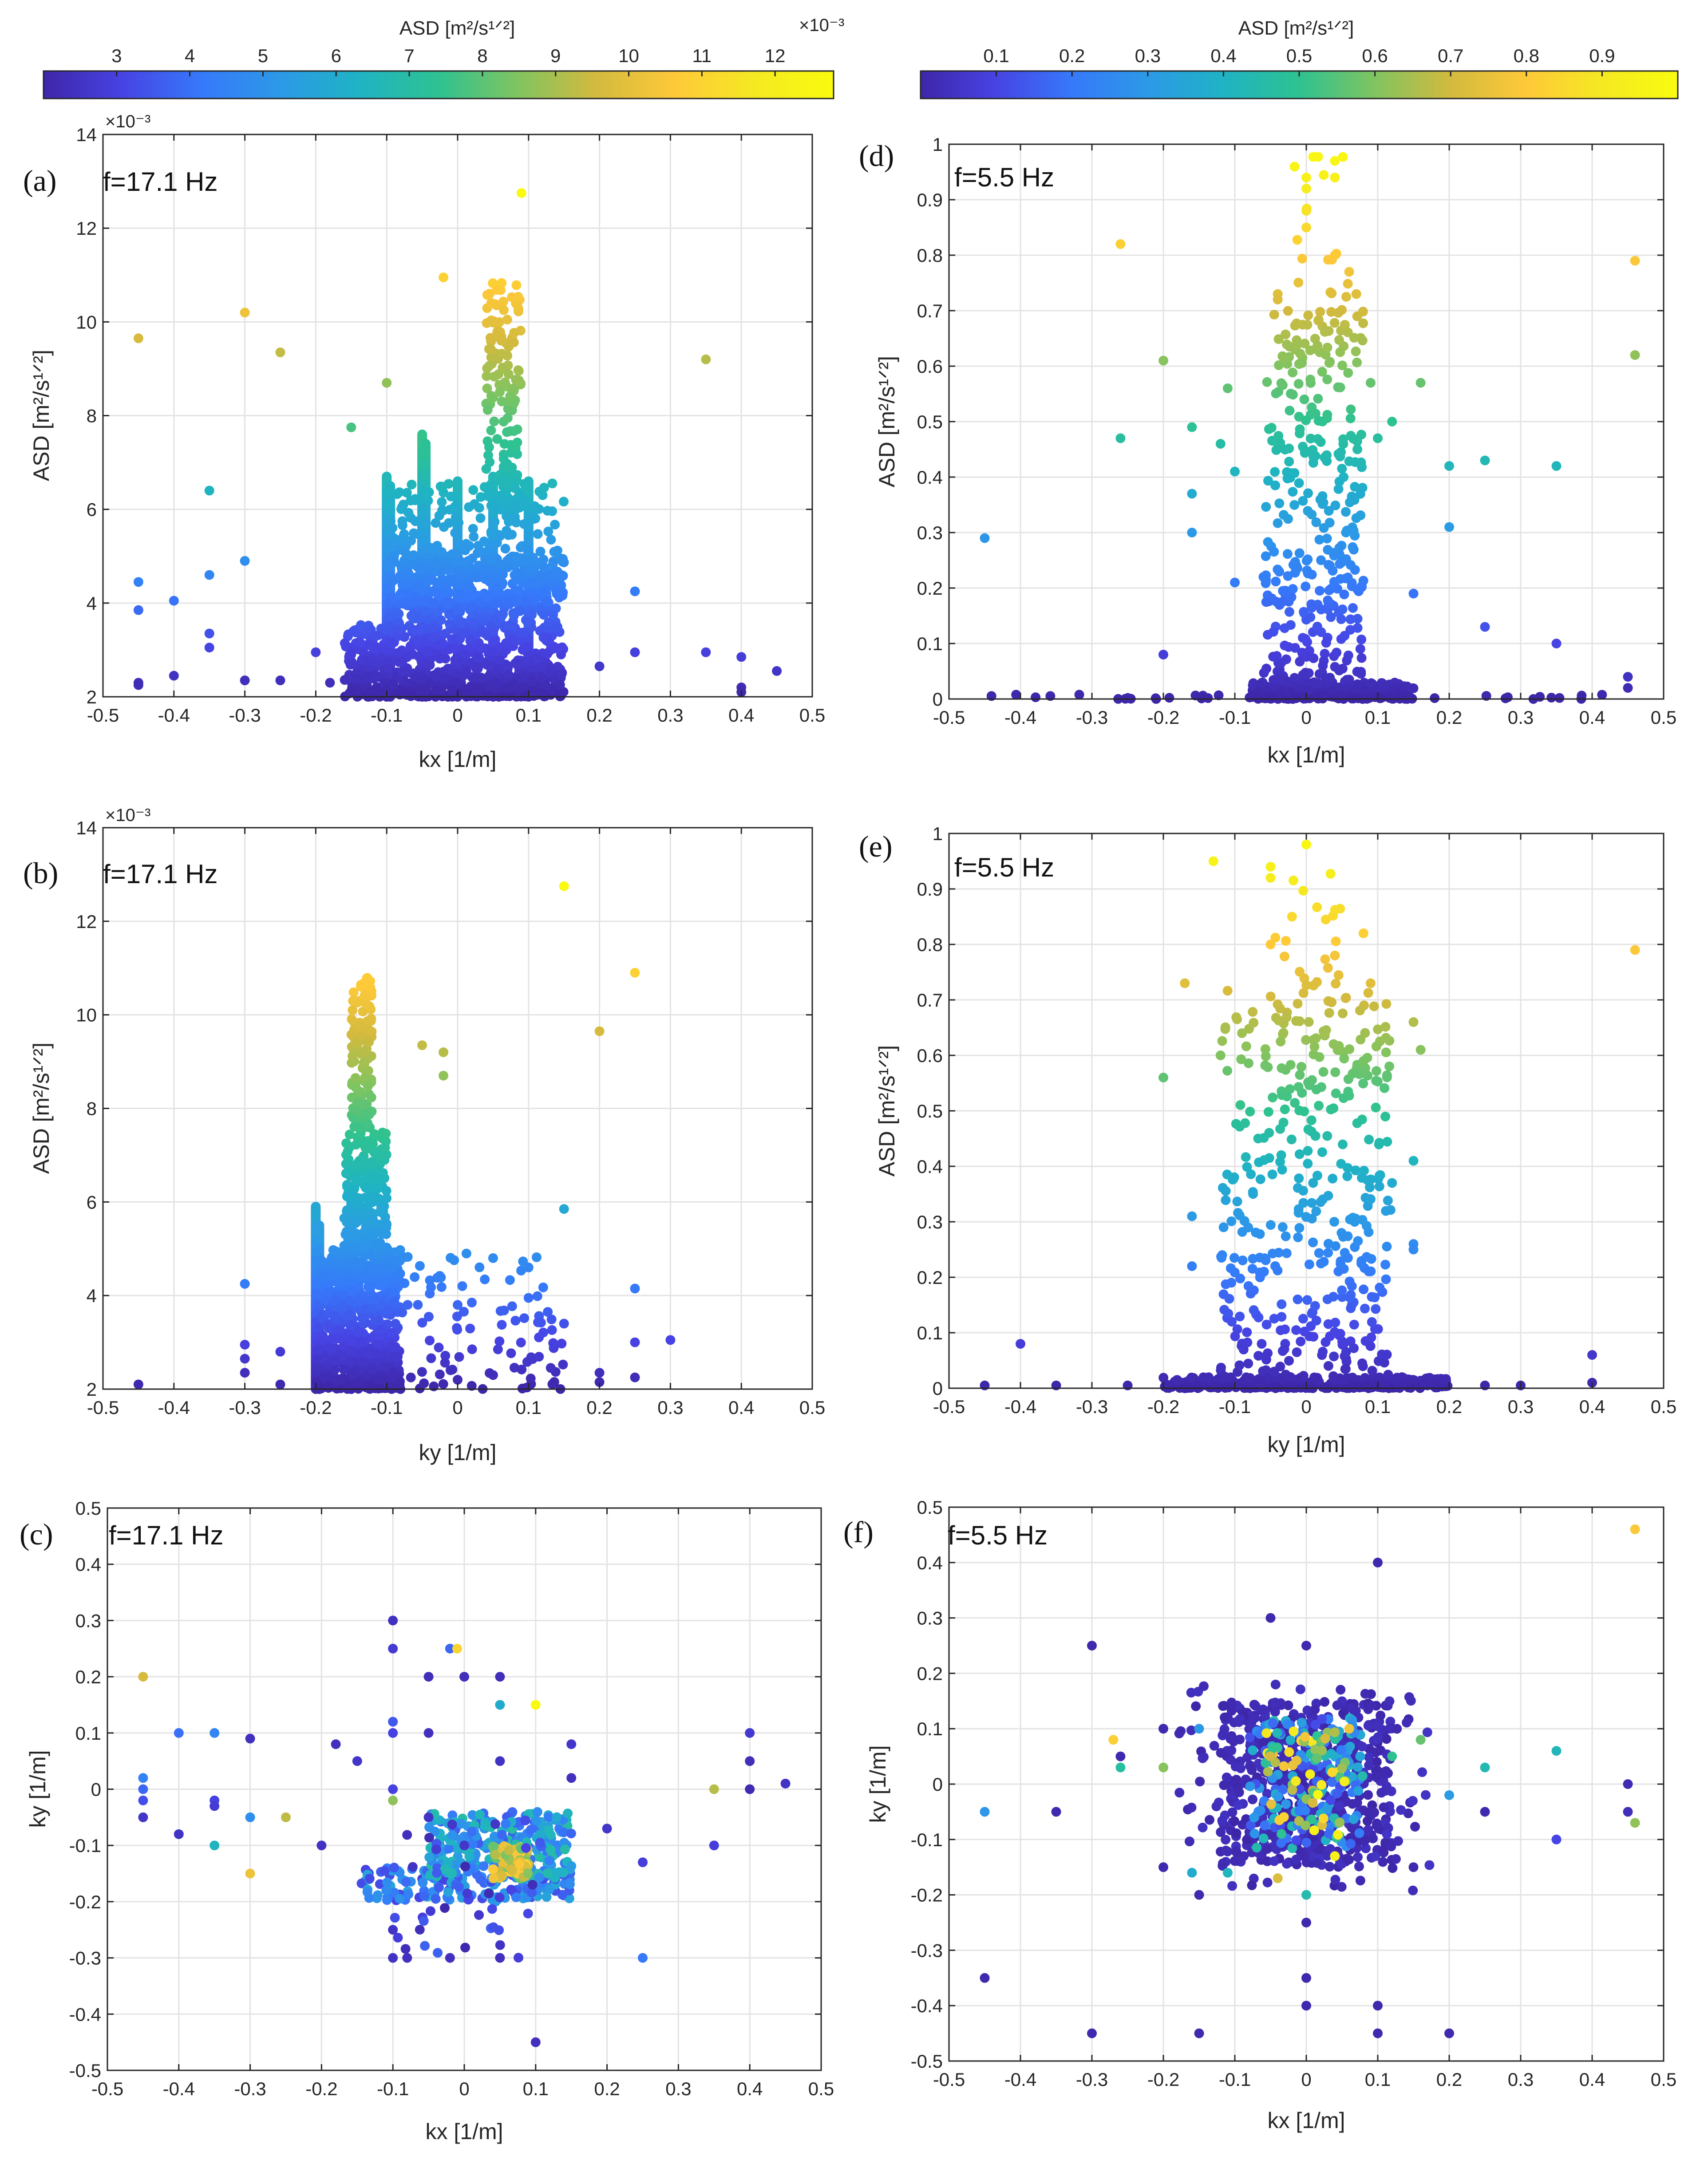 The image size is (1708, 2160). Describe the element at coordinates (92, 509) in the screenshot. I see `y-tick-label: 6` at that location.